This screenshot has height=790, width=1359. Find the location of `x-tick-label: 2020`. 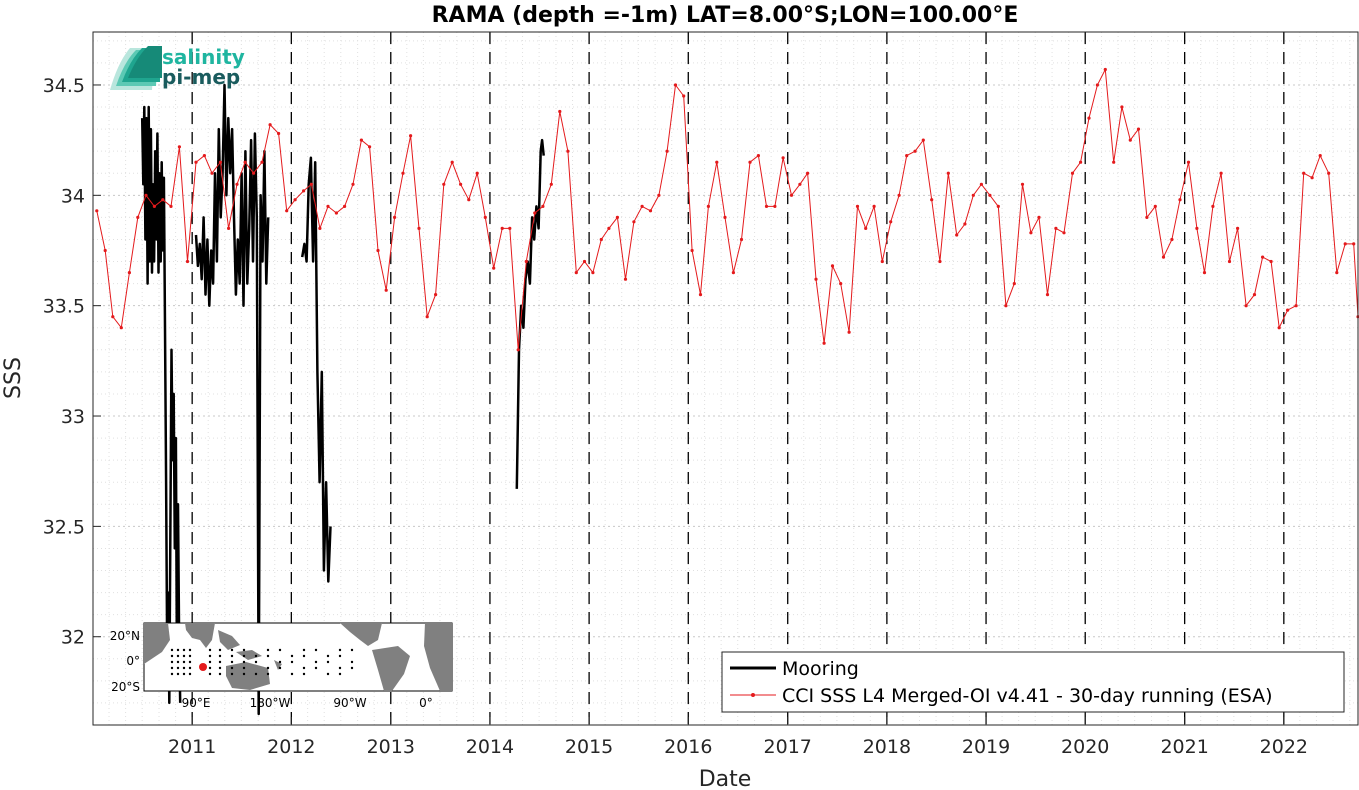

x-tick-label: 2020 is located at coordinates (1085, 747).